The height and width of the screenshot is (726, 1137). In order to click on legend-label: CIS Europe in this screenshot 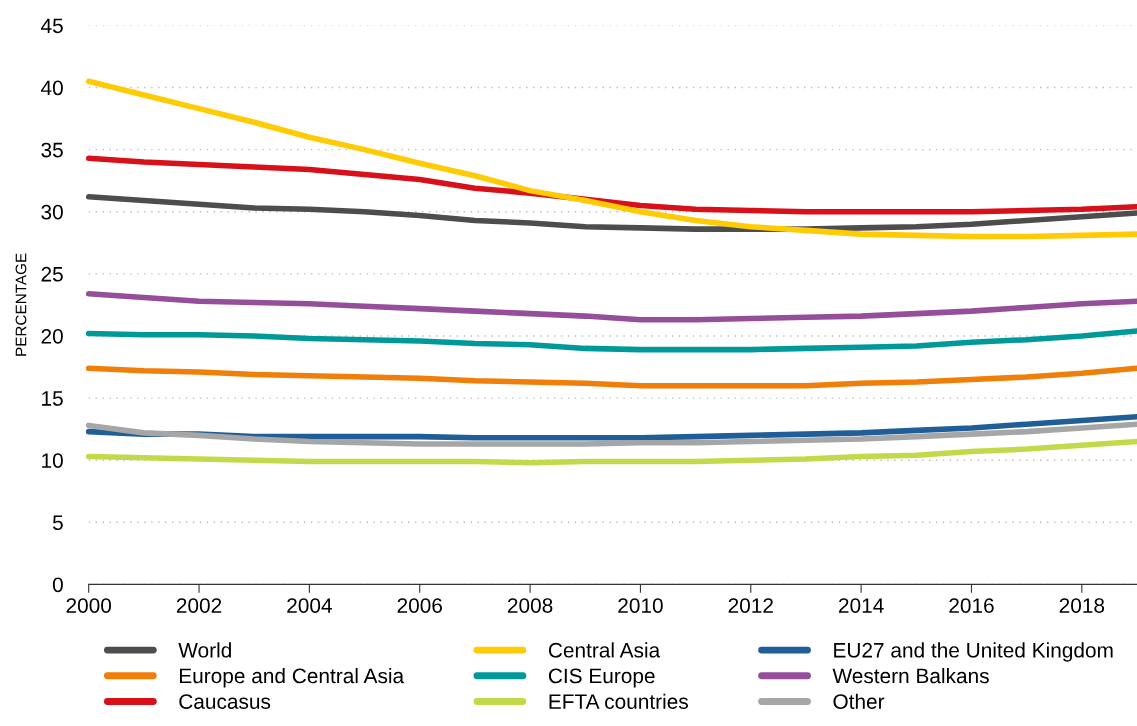, I will do `click(601, 678)`.